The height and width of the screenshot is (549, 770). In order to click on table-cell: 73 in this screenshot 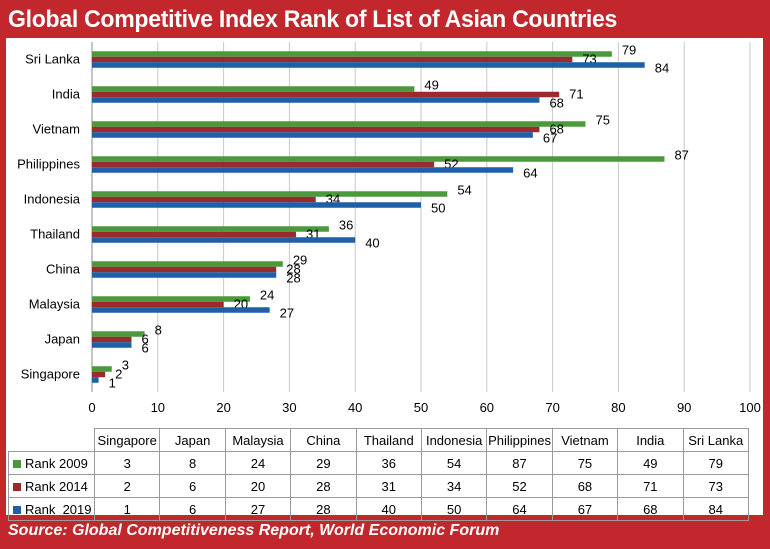, I will do `click(715, 486)`.